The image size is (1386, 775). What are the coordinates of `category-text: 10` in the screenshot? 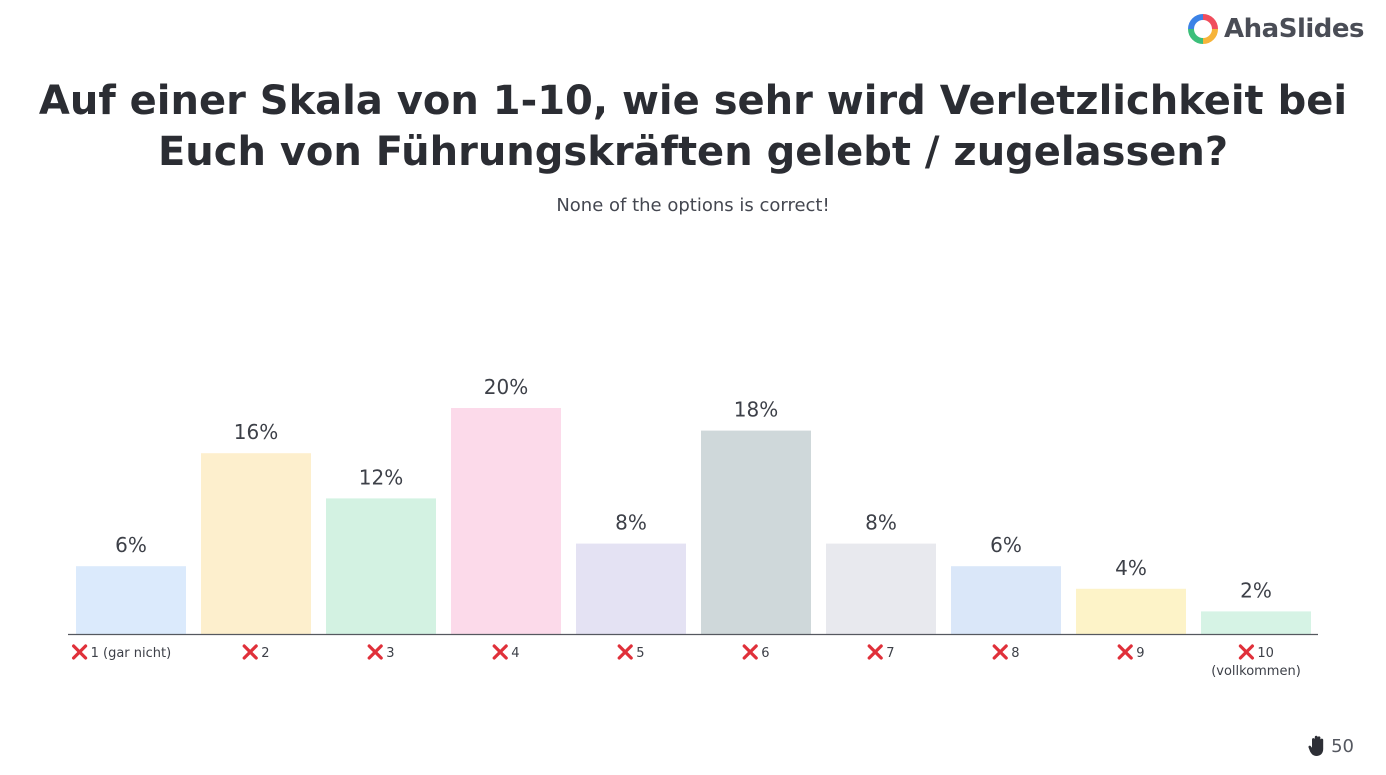 It's located at (1265, 653).